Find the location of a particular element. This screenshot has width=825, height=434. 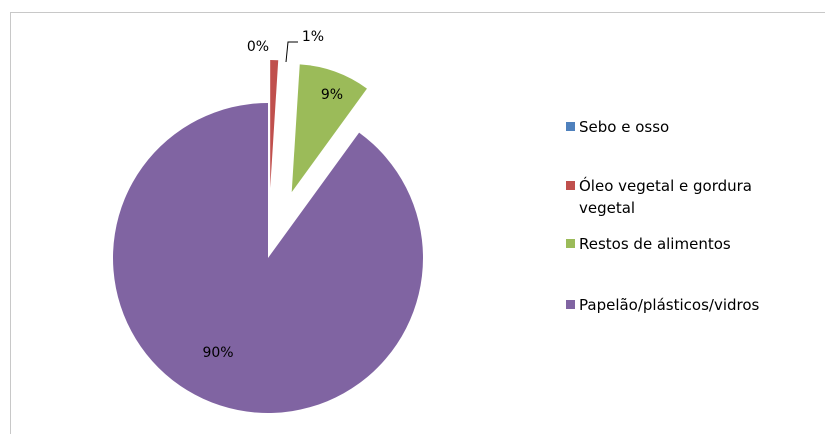

legend-entry: Restos de alimentos is located at coordinates (688, 244).